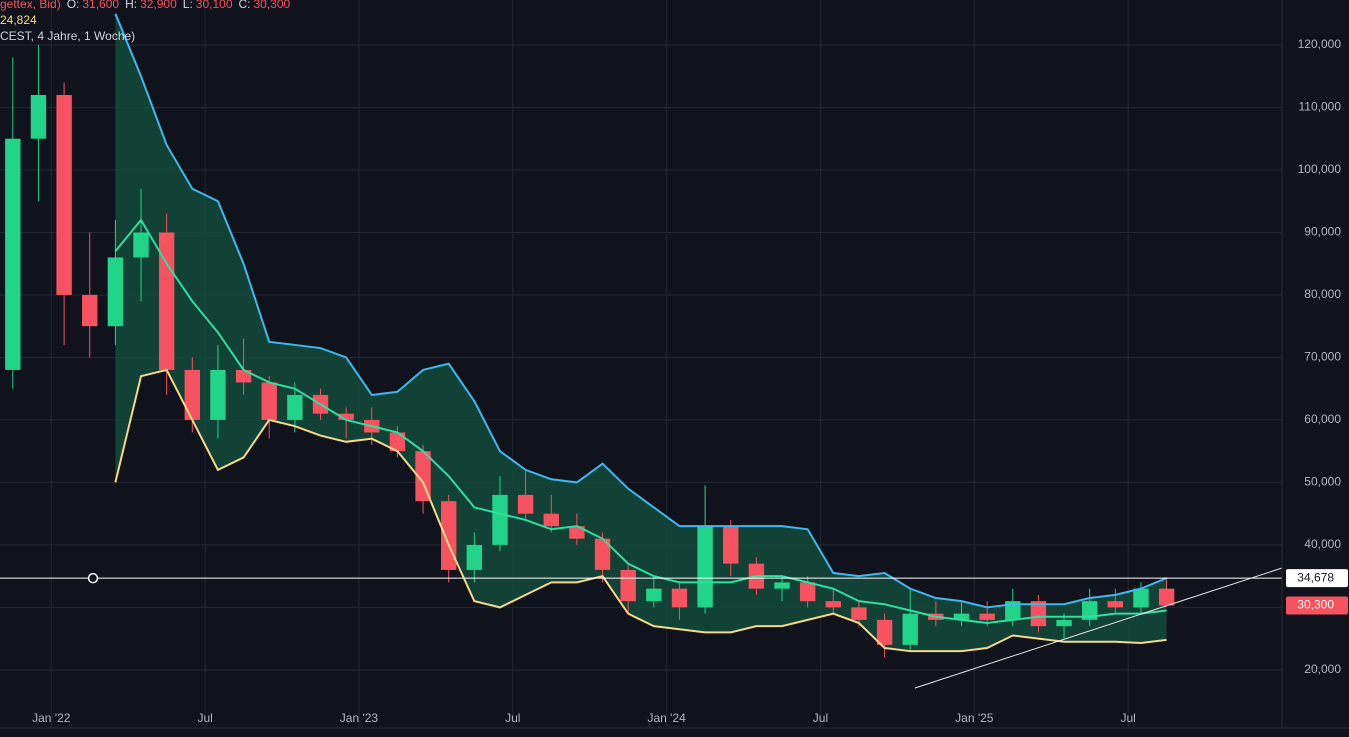  What do you see at coordinates (974, 718) in the screenshot?
I see `x-tick-label: Jan '25` at bounding box center [974, 718].